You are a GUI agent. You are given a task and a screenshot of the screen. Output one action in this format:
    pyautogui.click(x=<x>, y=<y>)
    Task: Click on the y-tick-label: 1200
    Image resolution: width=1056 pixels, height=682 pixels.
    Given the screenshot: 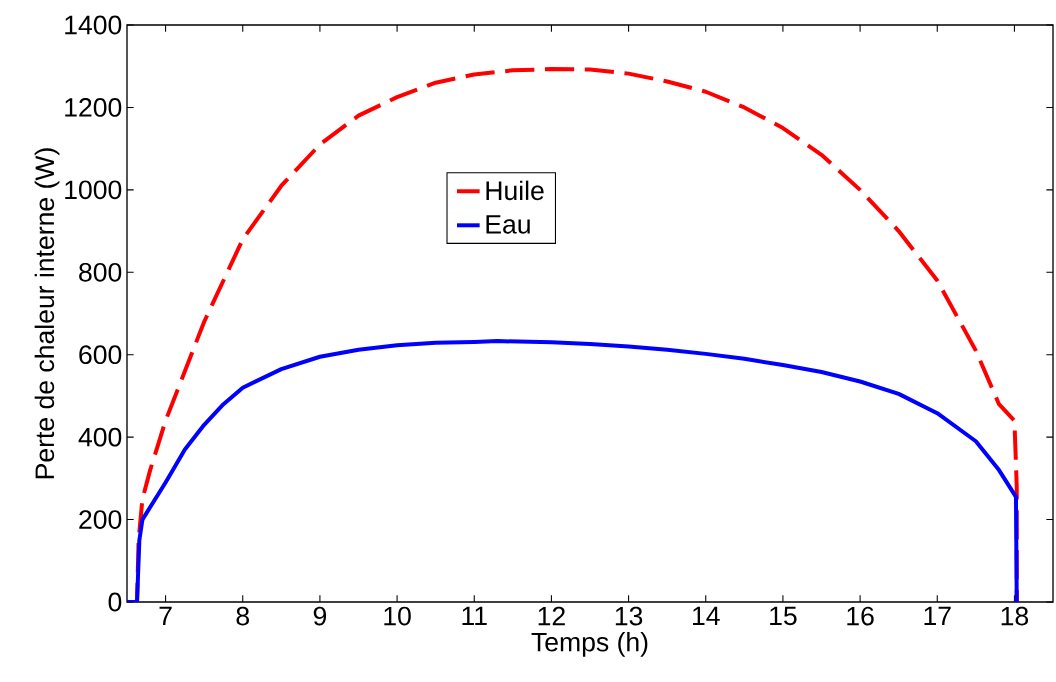 What is the action you would take?
    pyautogui.click(x=93, y=107)
    